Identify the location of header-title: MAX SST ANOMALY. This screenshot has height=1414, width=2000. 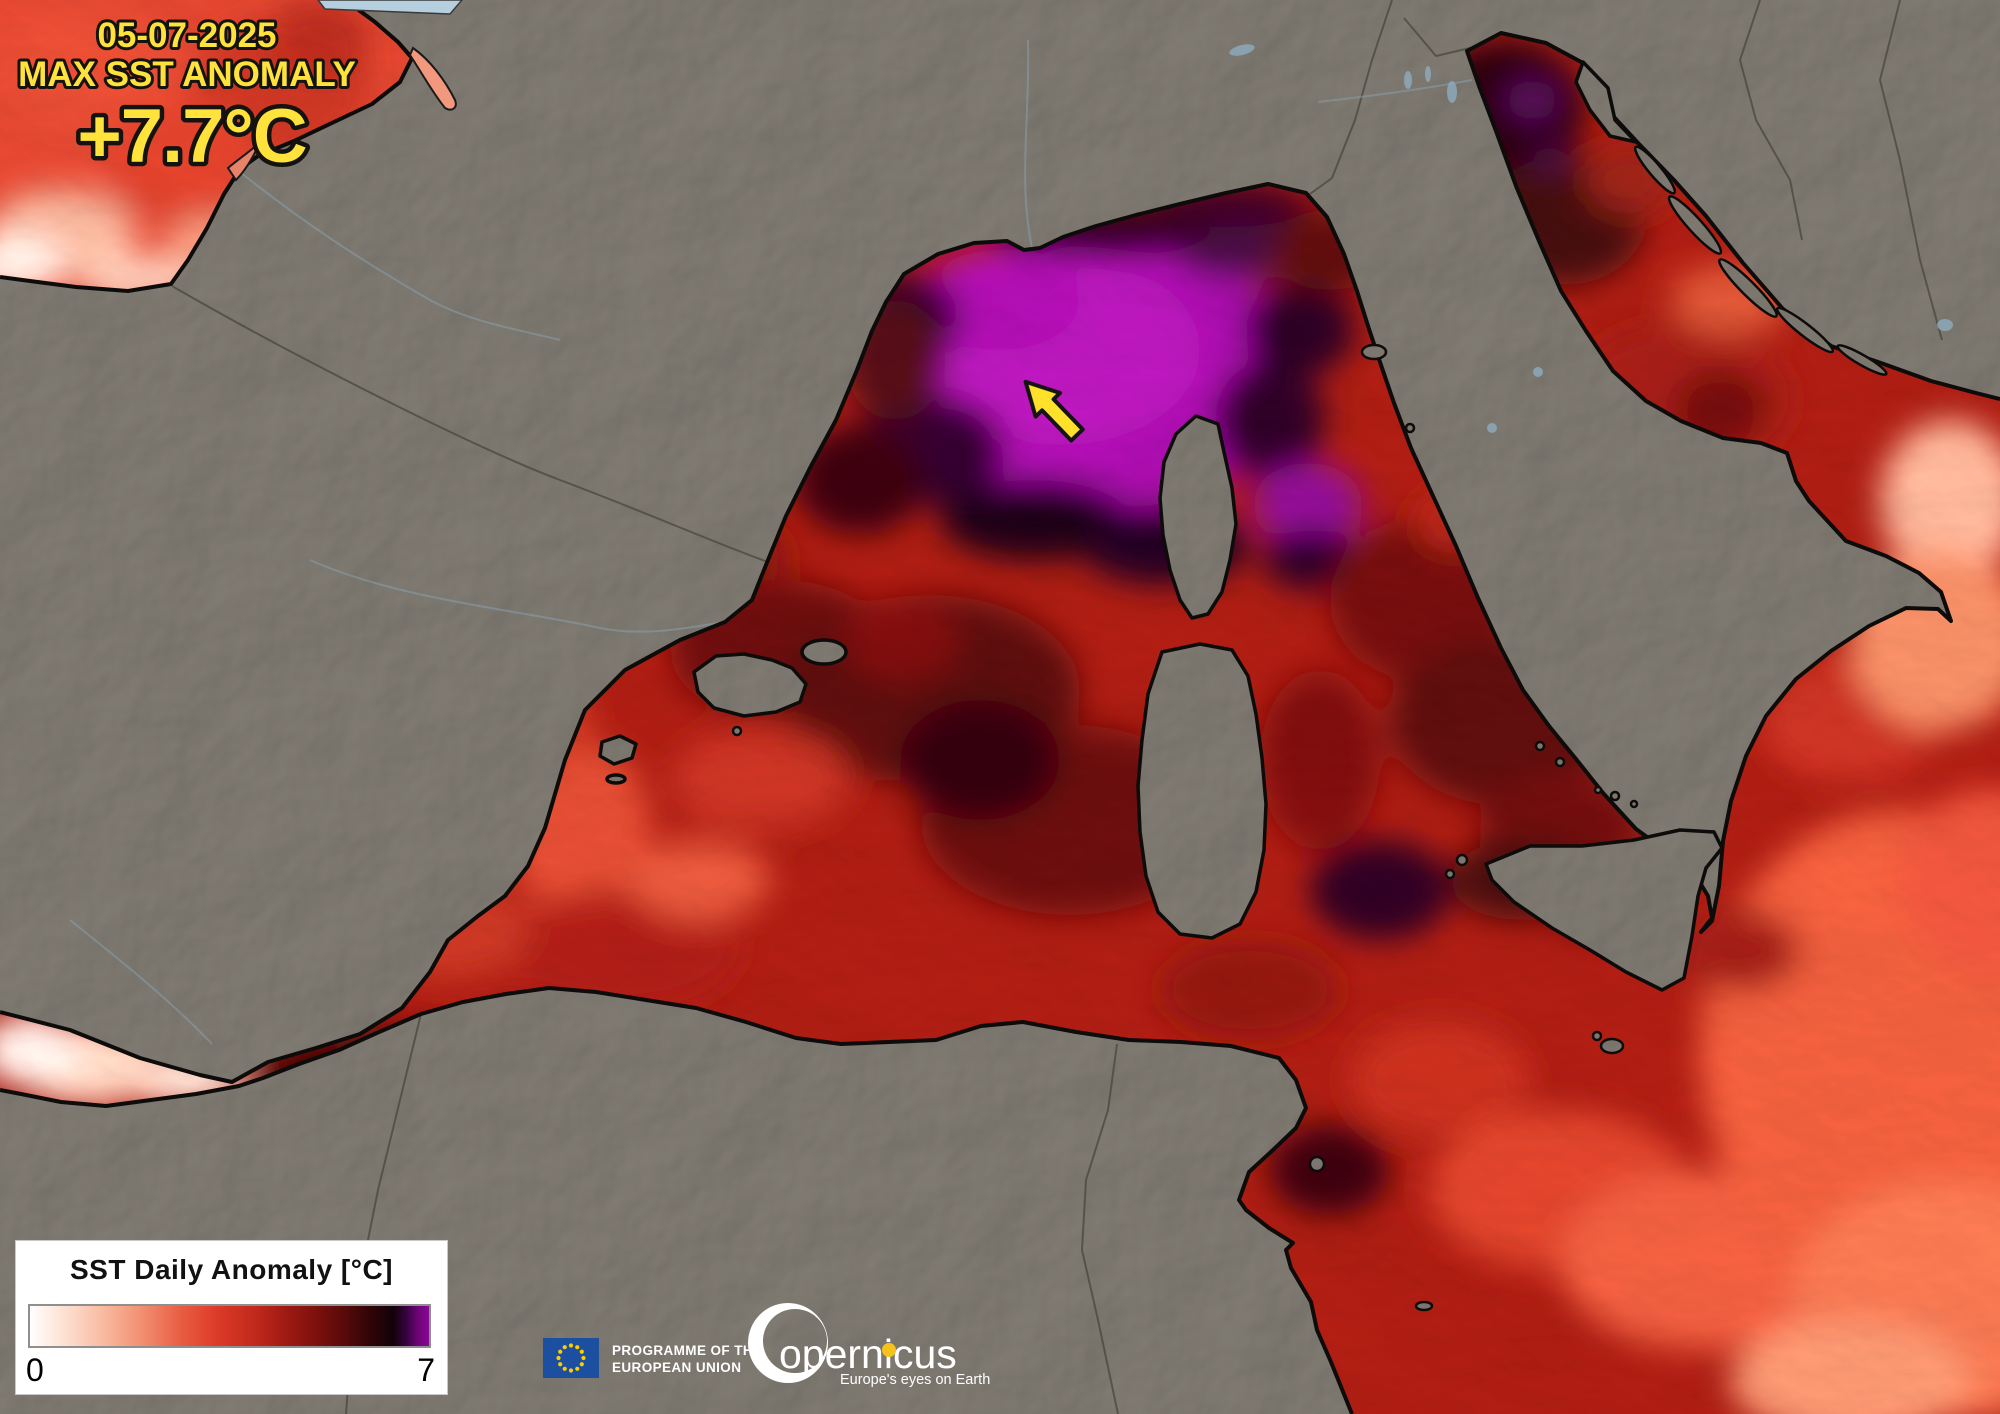
(187, 74).